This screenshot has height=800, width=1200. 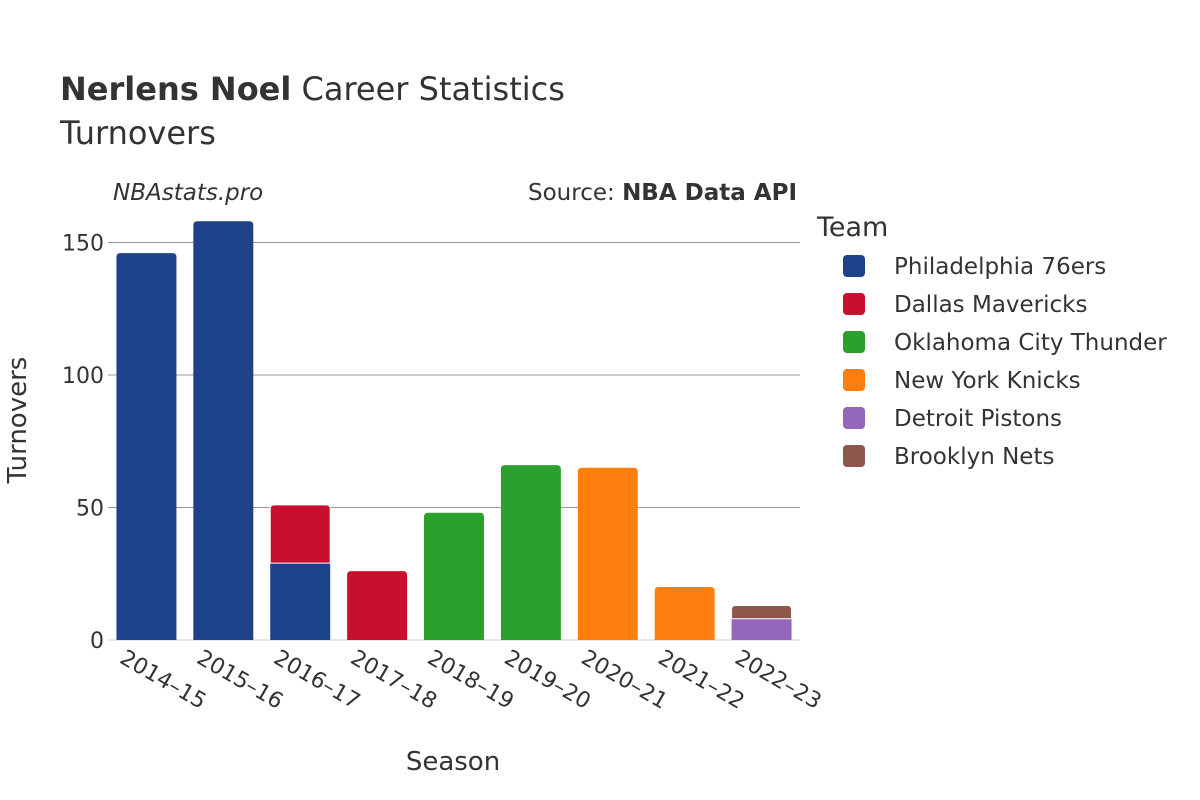 I want to click on x-tick-label: 2017–18, so click(x=393, y=680).